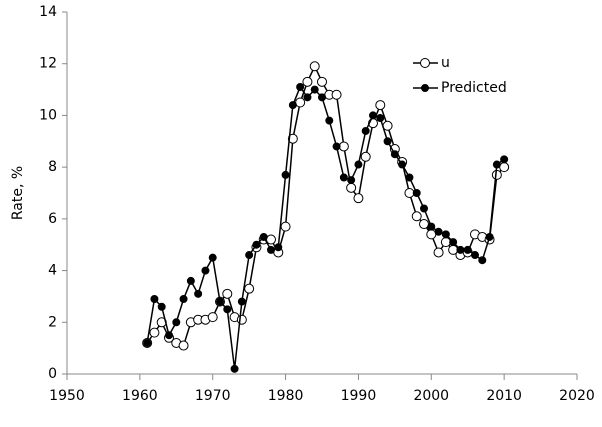 This screenshot has height=427, width=602. Describe the element at coordinates (445, 63) in the screenshot. I see `legend-label: u` at that location.